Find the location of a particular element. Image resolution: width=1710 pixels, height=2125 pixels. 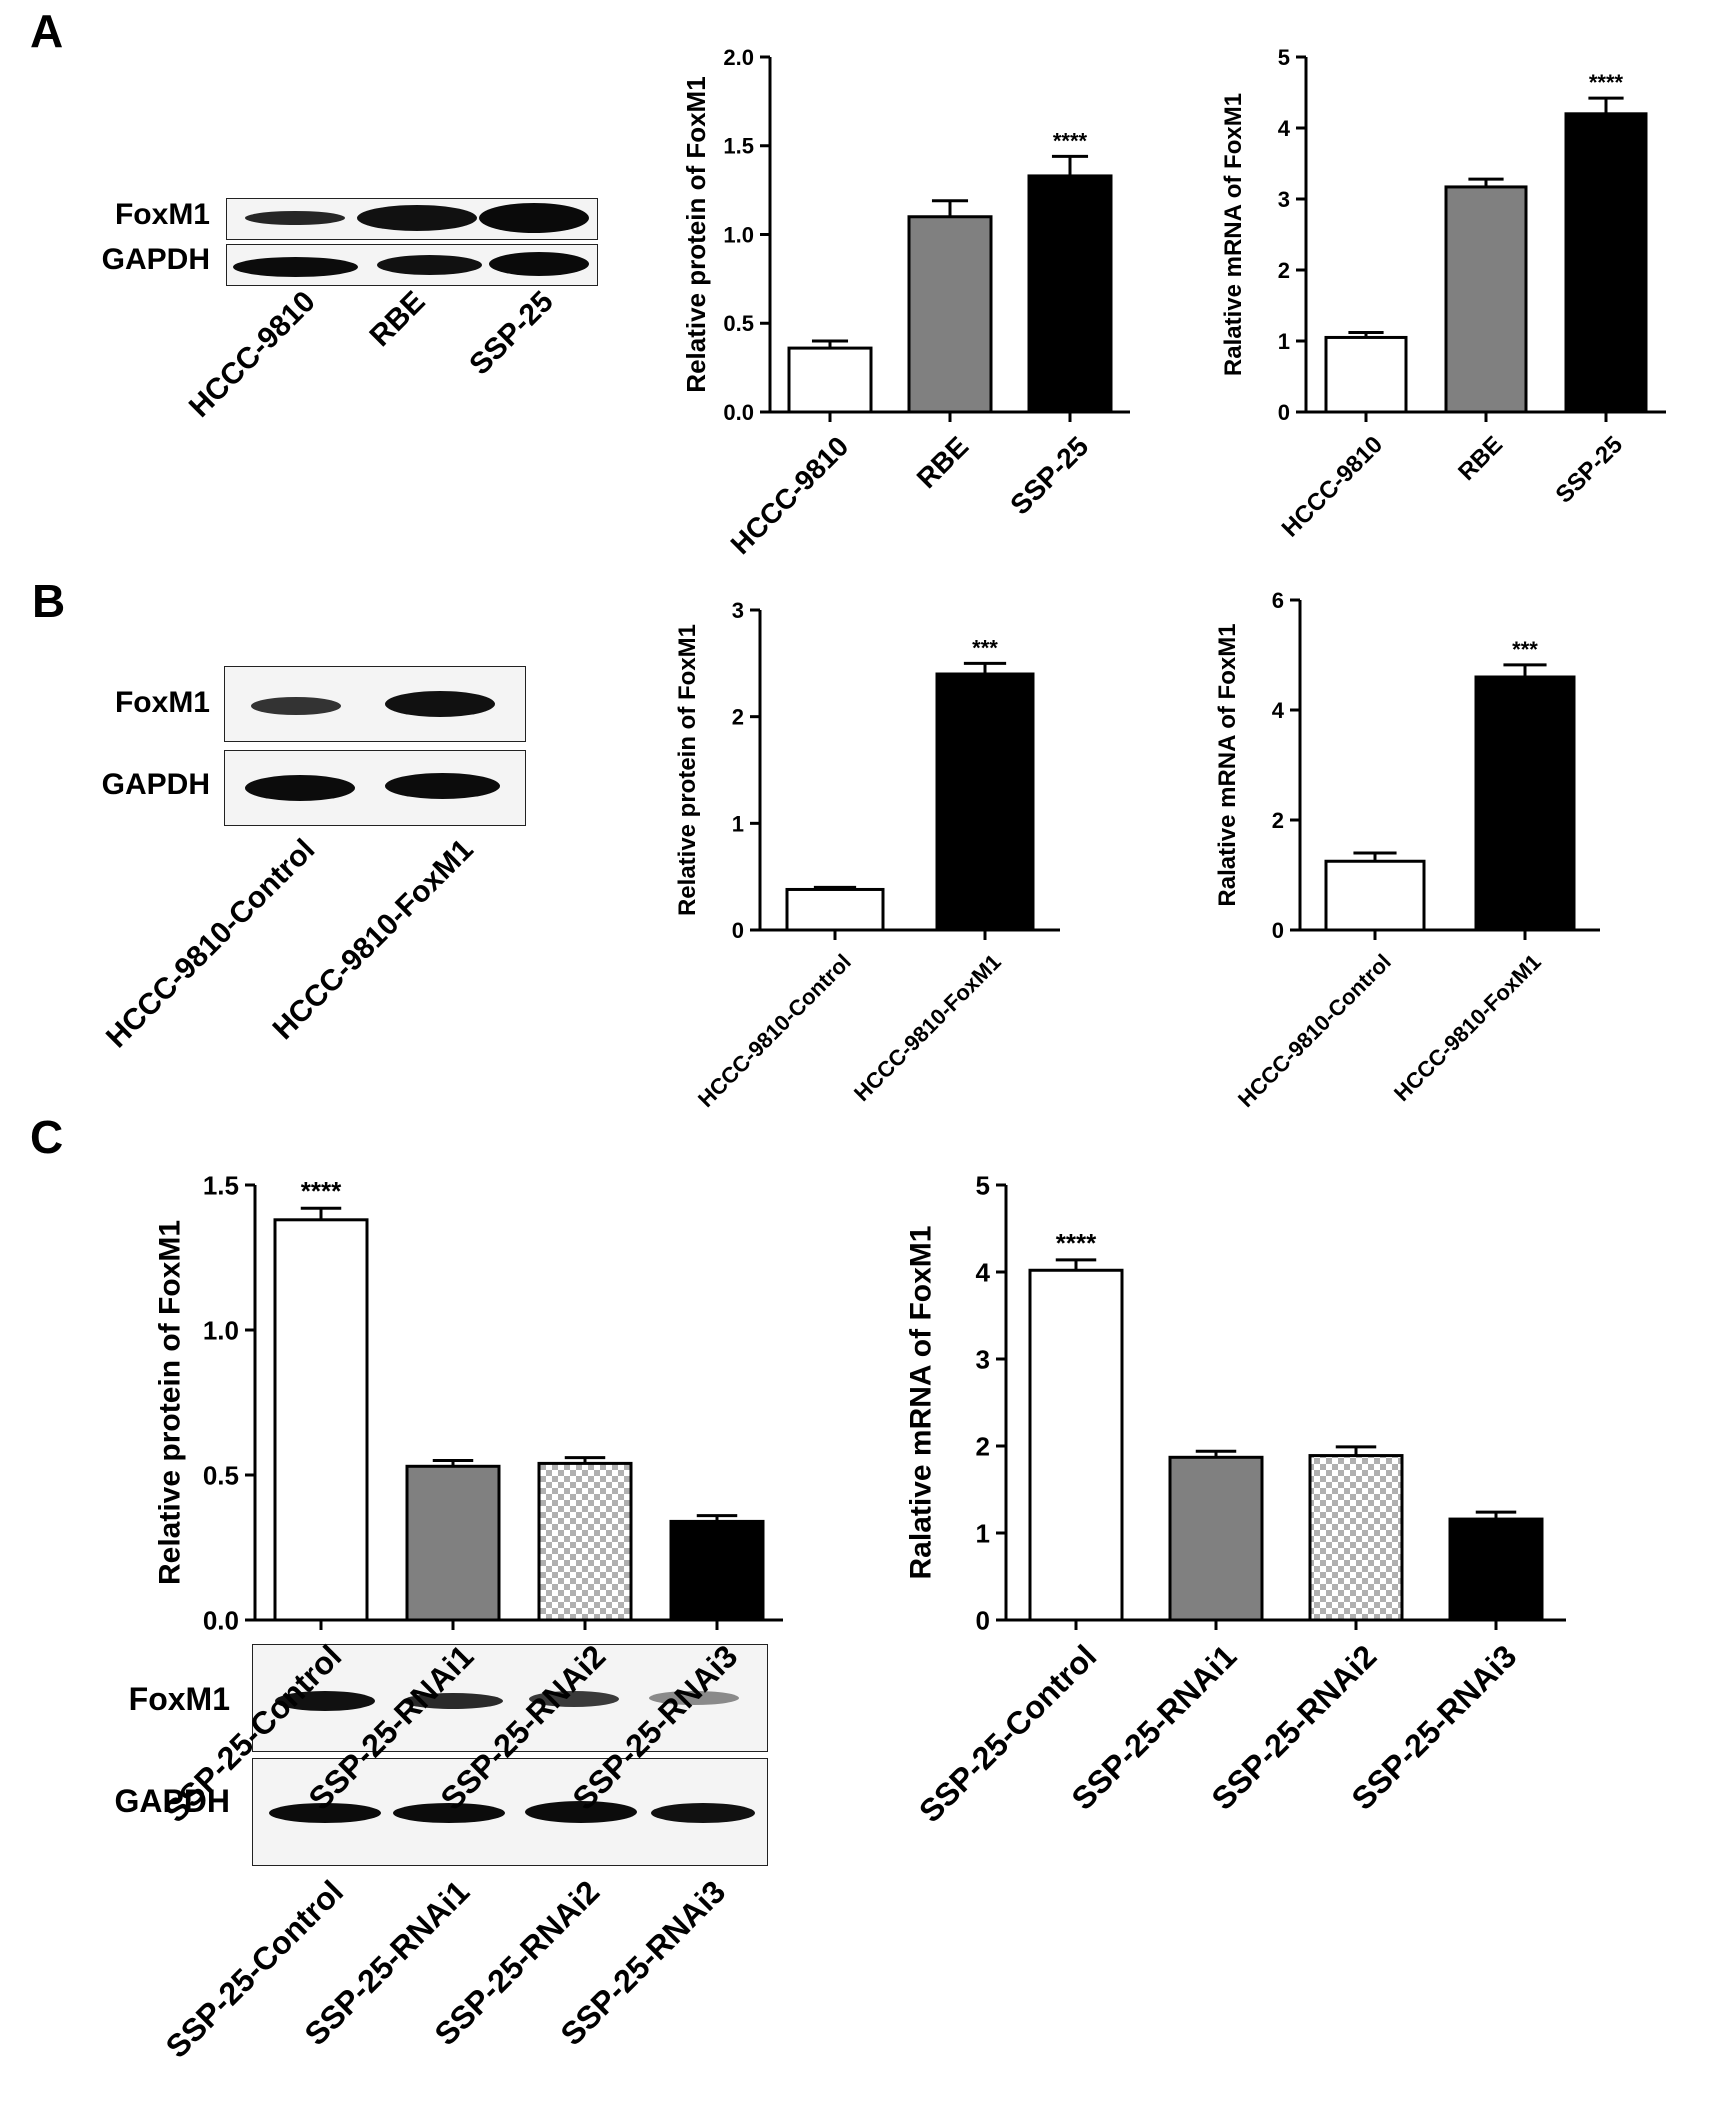

panel-label-b: B is located at coordinates (49, 601).